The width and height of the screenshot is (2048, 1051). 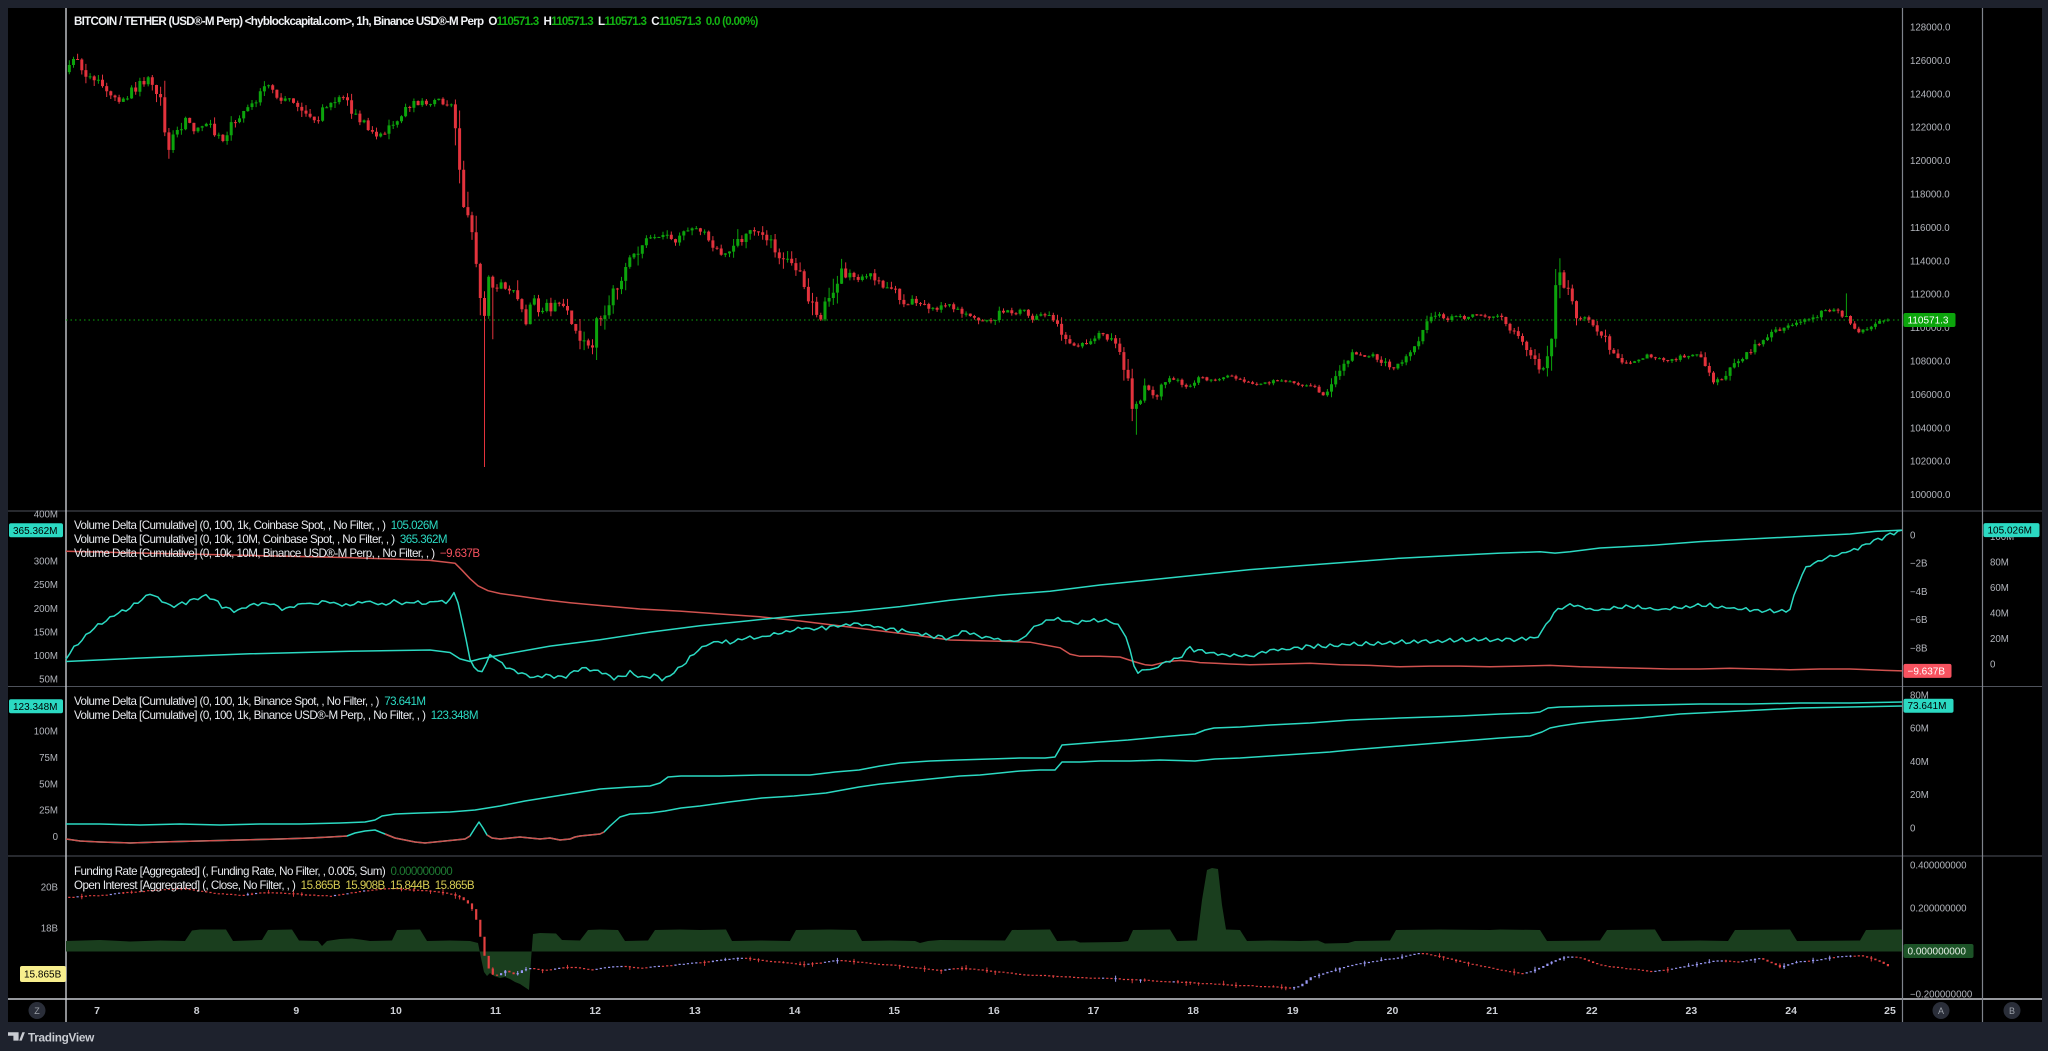 What do you see at coordinates (1928, 321) in the screenshot?
I see `svg-text: 110571.3` at bounding box center [1928, 321].